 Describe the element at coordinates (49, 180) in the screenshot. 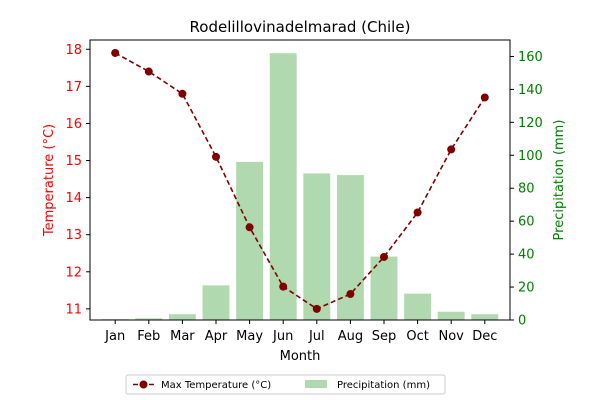

I see `left-y-axis-label: Temperature (°C)` at that location.